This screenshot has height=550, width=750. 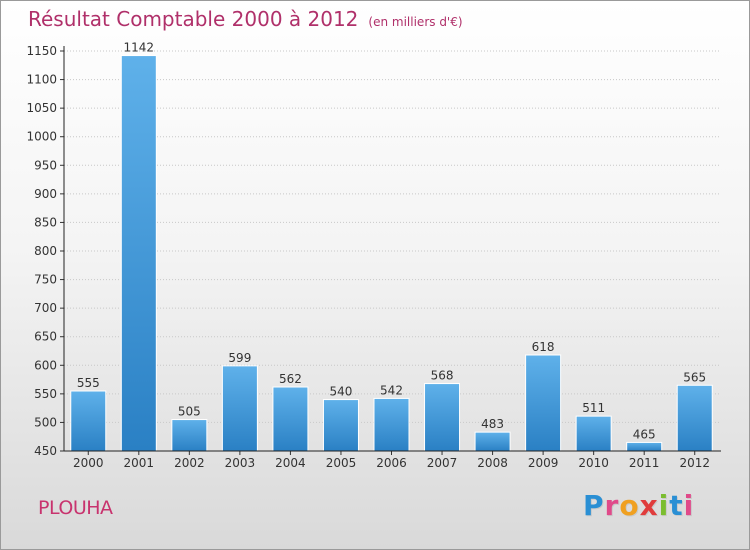 I want to click on bar-value-label: 542, so click(x=391, y=390).